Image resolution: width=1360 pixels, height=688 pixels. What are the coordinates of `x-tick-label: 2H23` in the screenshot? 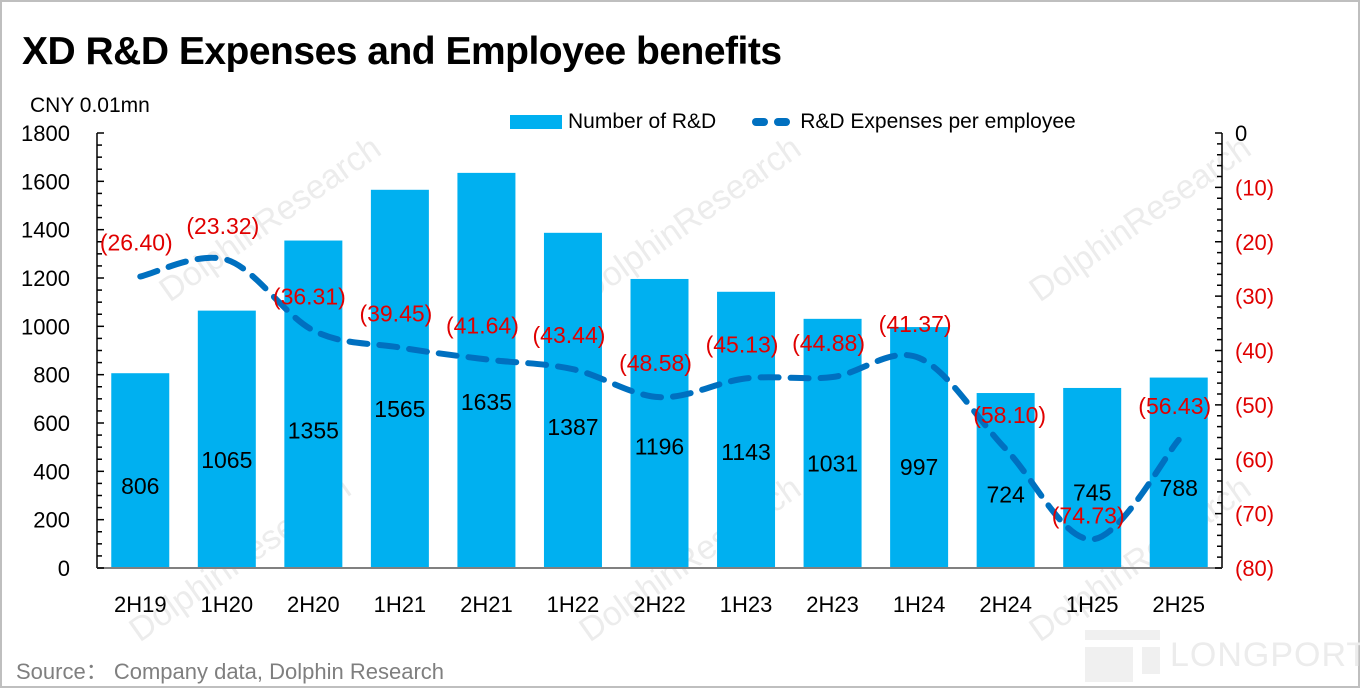 It's located at (832, 604).